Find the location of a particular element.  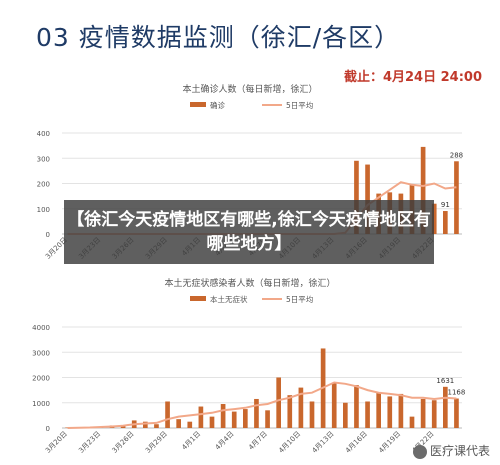

y-tick-label: 200 is located at coordinates (43, 185).